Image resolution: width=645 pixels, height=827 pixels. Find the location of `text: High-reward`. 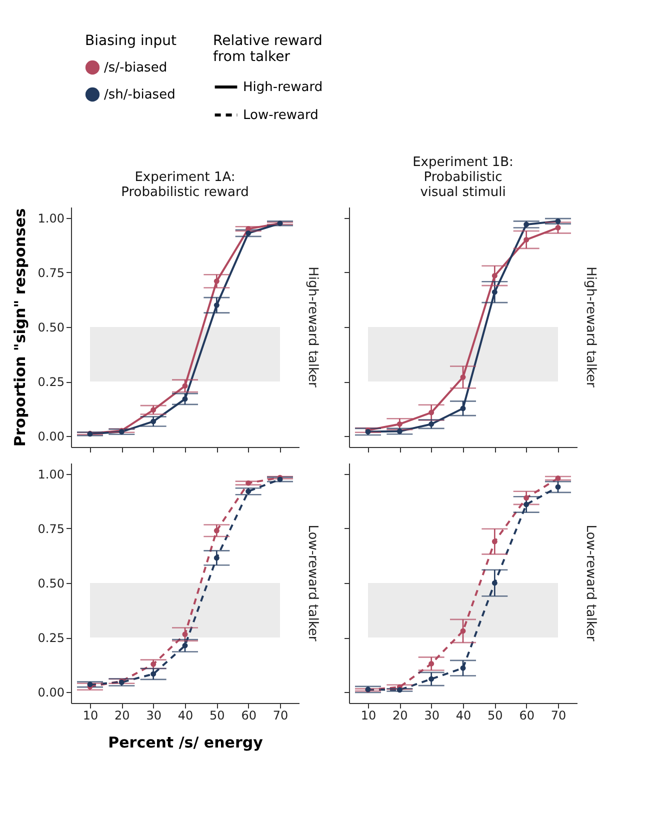

text: High-reward is located at coordinates (283, 87).